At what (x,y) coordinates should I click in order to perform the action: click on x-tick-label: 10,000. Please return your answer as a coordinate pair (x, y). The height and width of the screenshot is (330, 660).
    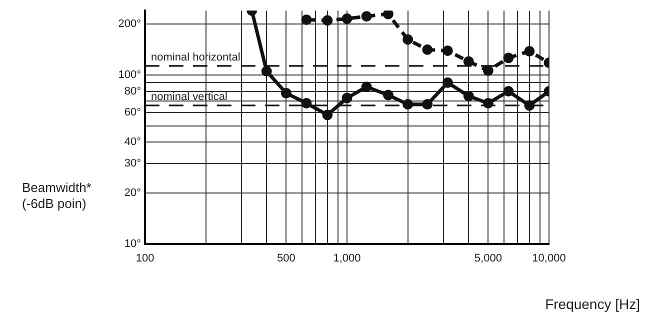
    Looking at the image, I should click on (549, 258).